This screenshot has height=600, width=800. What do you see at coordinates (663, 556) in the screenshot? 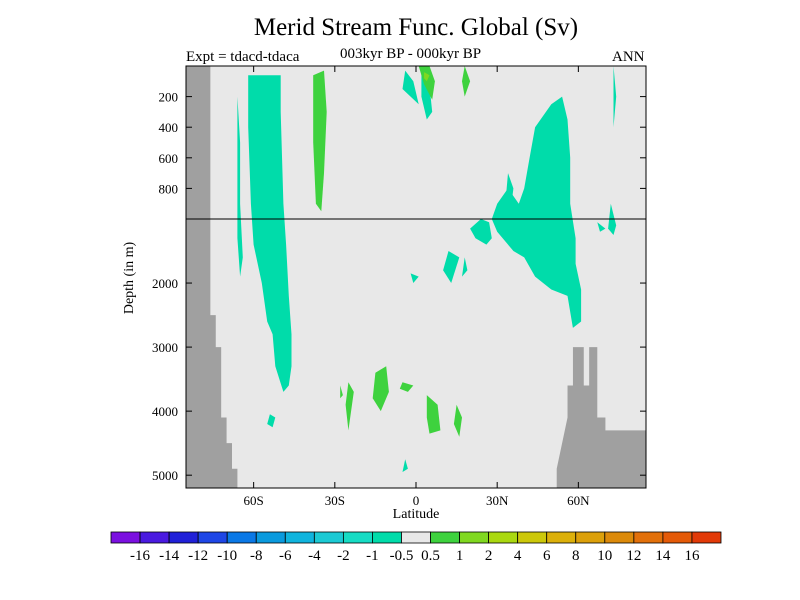
I see `colorbar-label: 14` at bounding box center [663, 556].